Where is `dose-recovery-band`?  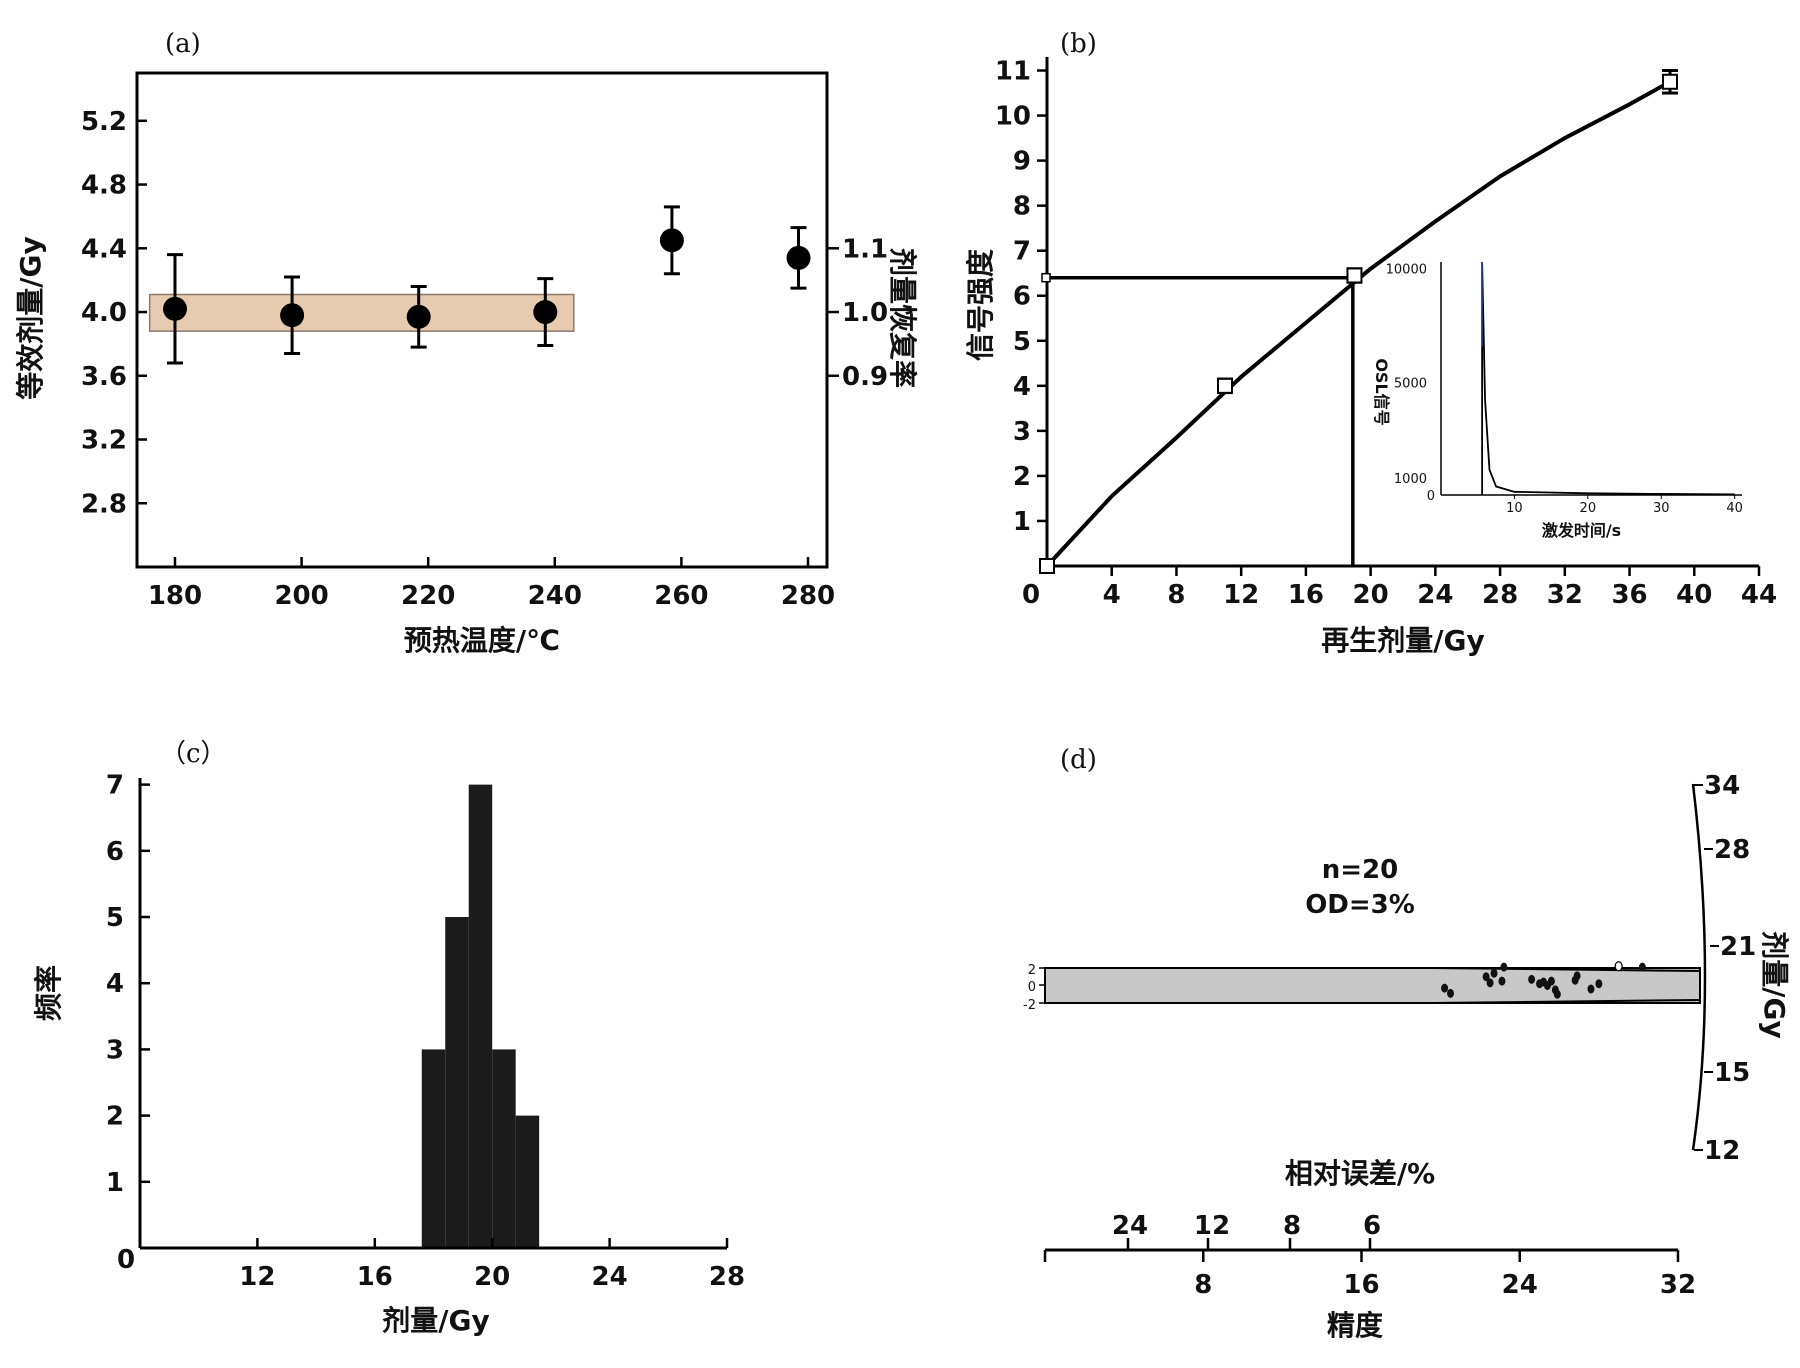 dose-recovery-band is located at coordinates (361, 312).